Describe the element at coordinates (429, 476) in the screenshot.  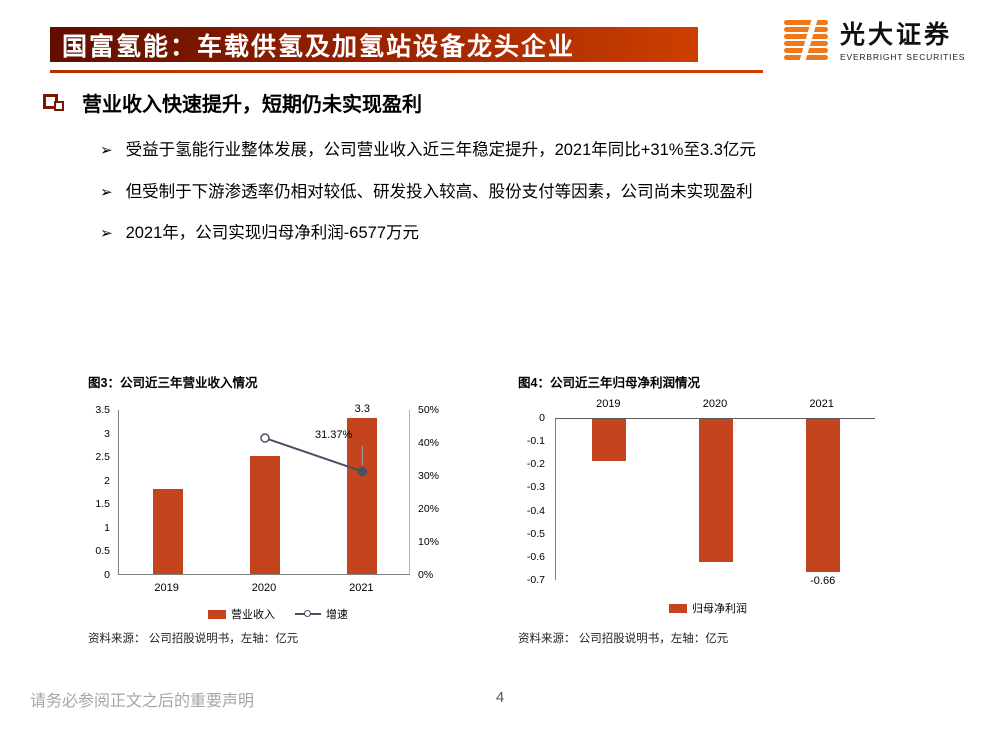
I see `y-tick-label: 30%` at that location.